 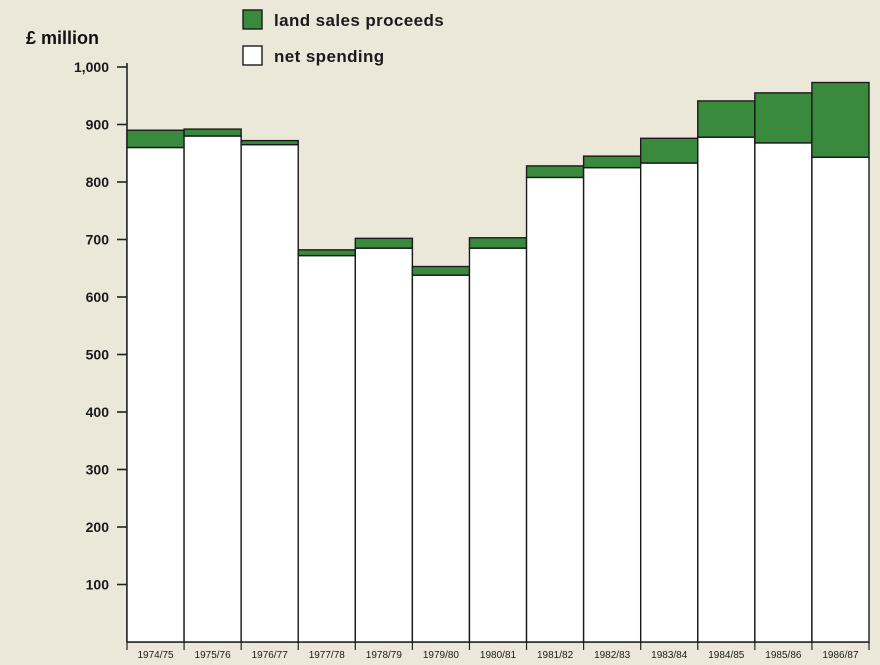 What do you see at coordinates (498, 655) in the screenshot?
I see `x-tick-label: 1980/81` at bounding box center [498, 655].